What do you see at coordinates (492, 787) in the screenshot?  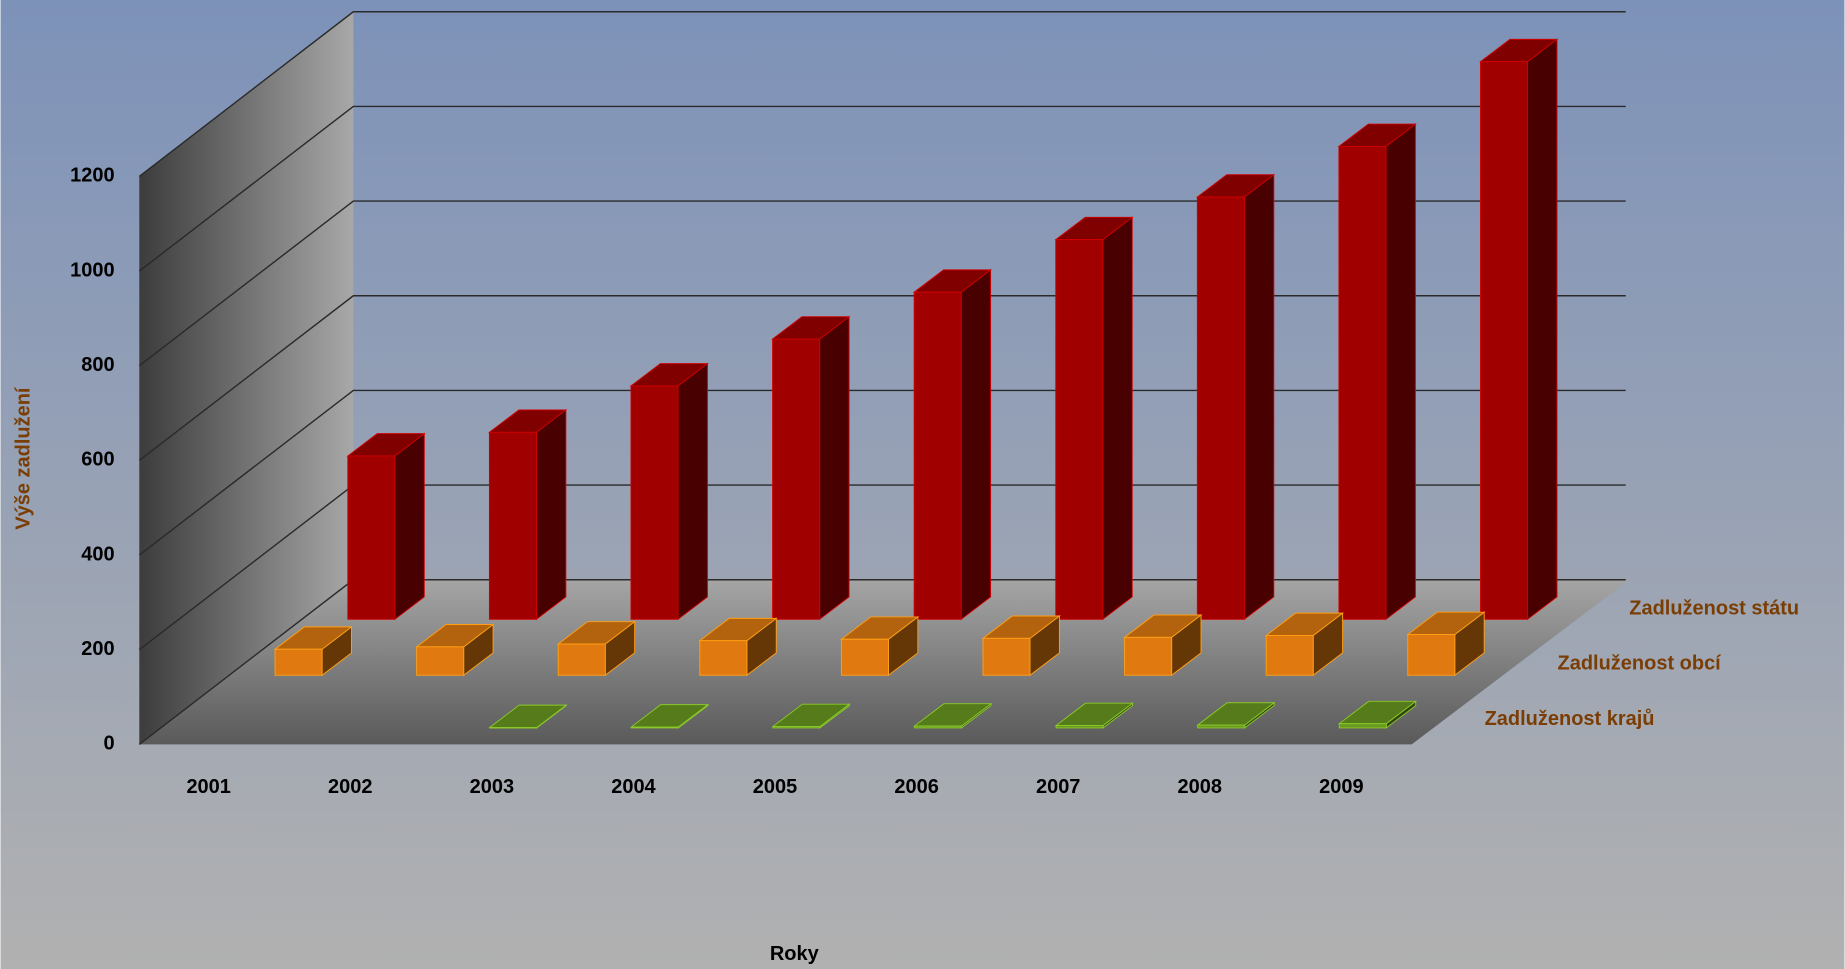 I see `x-tick-label: 2003` at bounding box center [492, 787].